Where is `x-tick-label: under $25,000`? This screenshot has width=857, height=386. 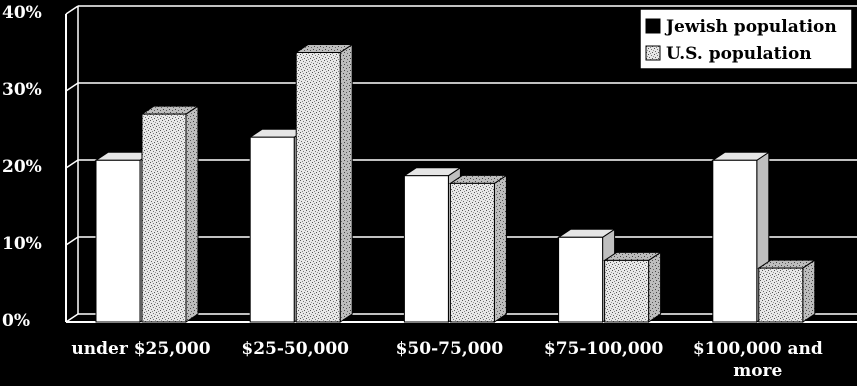
x-tick-label: under $25,000 is located at coordinates (140, 349).